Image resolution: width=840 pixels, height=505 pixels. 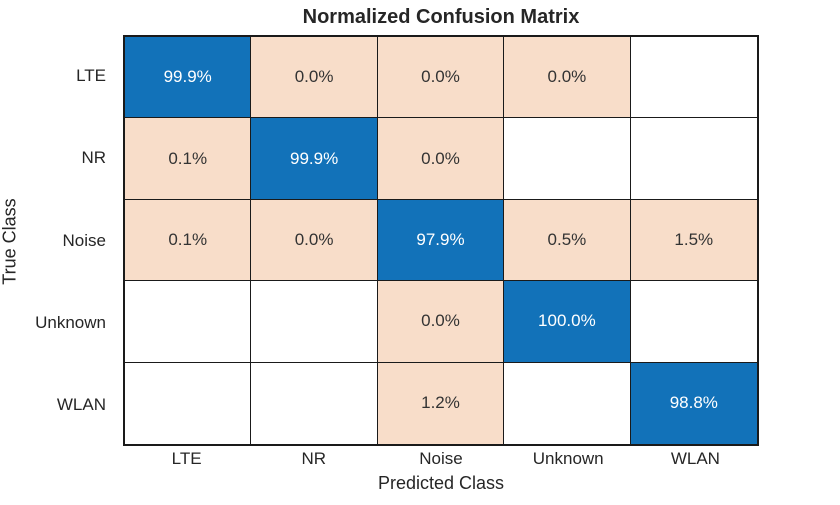 What do you see at coordinates (568, 458) in the screenshot?
I see `x-tick-label: Unknown` at bounding box center [568, 458].